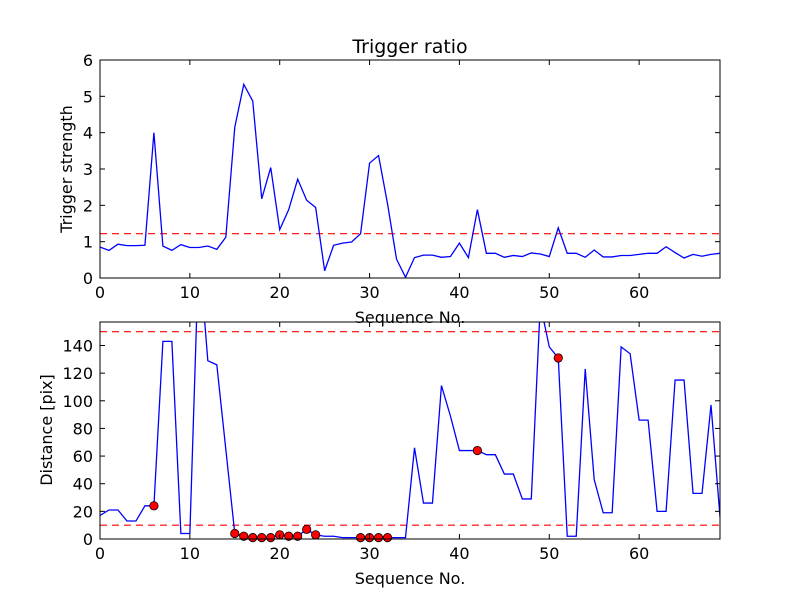 The image size is (800, 600). What do you see at coordinates (77, 345) in the screenshot?
I see `y-tick-label: 140` at bounding box center [77, 345].